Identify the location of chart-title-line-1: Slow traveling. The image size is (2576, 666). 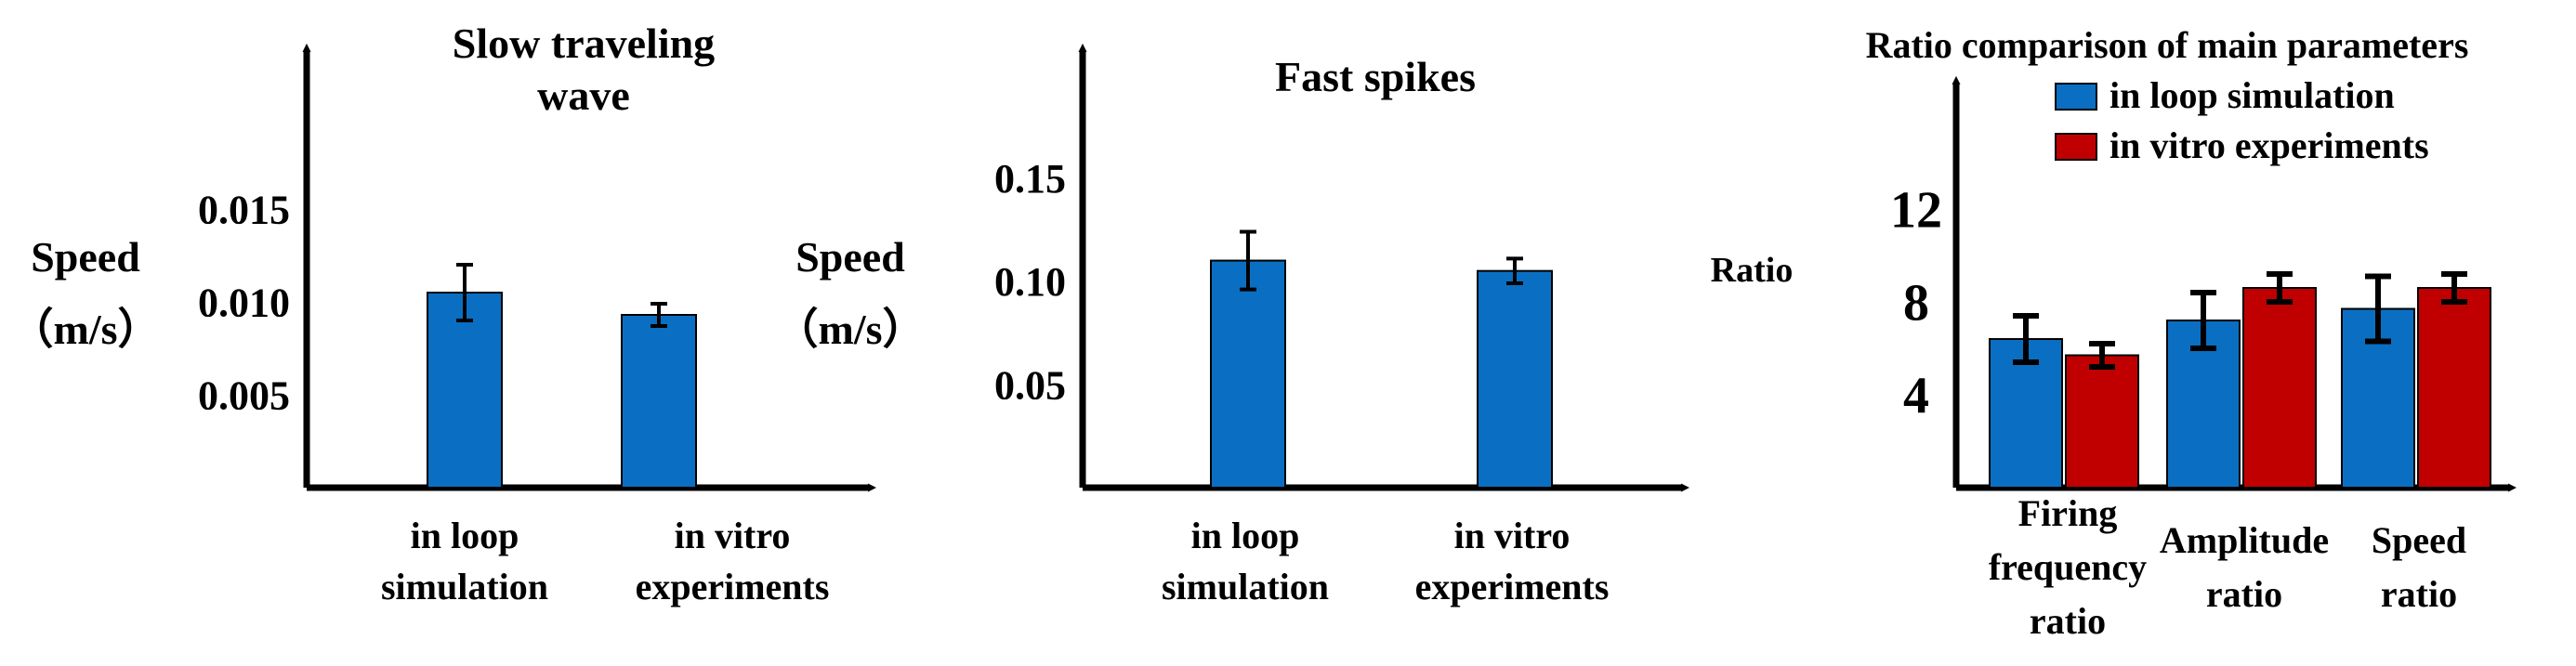
(584, 44).